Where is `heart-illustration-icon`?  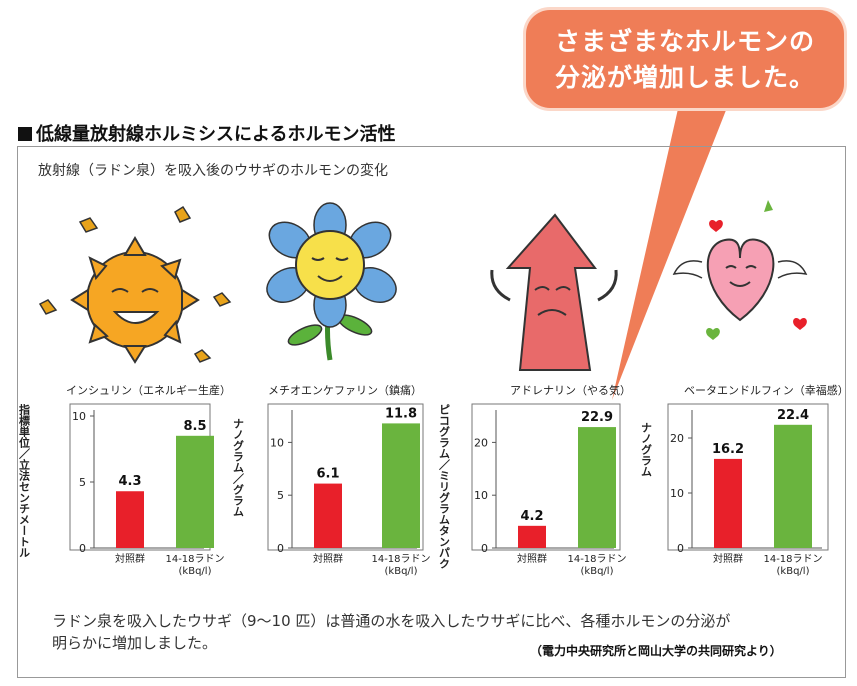
heart-illustration-icon is located at coordinates (740, 270).